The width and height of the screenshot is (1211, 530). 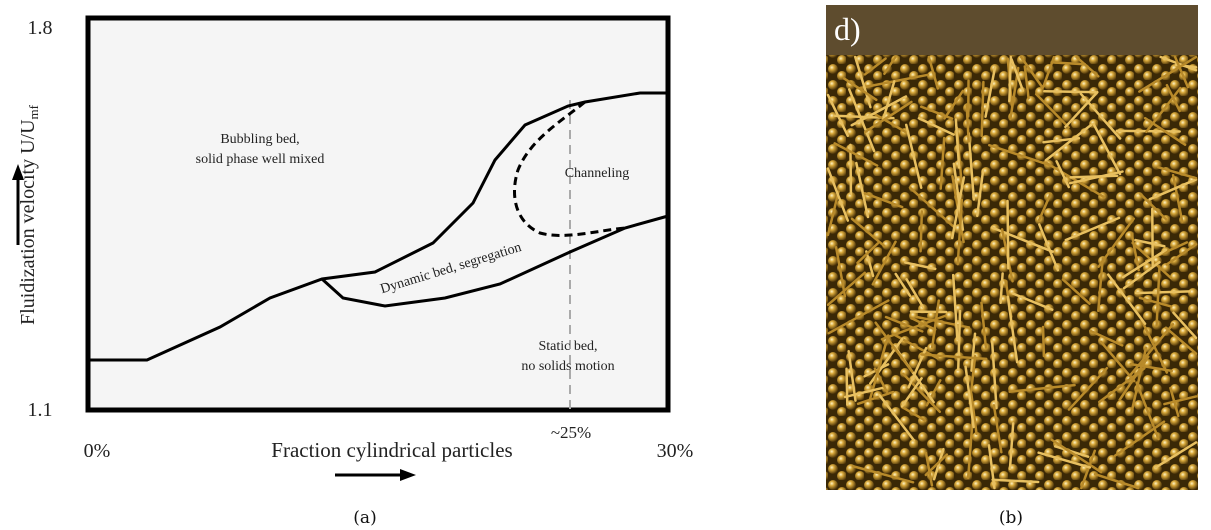 What do you see at coordinates (364, 518) in the screenshot?
I see `caption: (a)` at bounding box center [364, 518].